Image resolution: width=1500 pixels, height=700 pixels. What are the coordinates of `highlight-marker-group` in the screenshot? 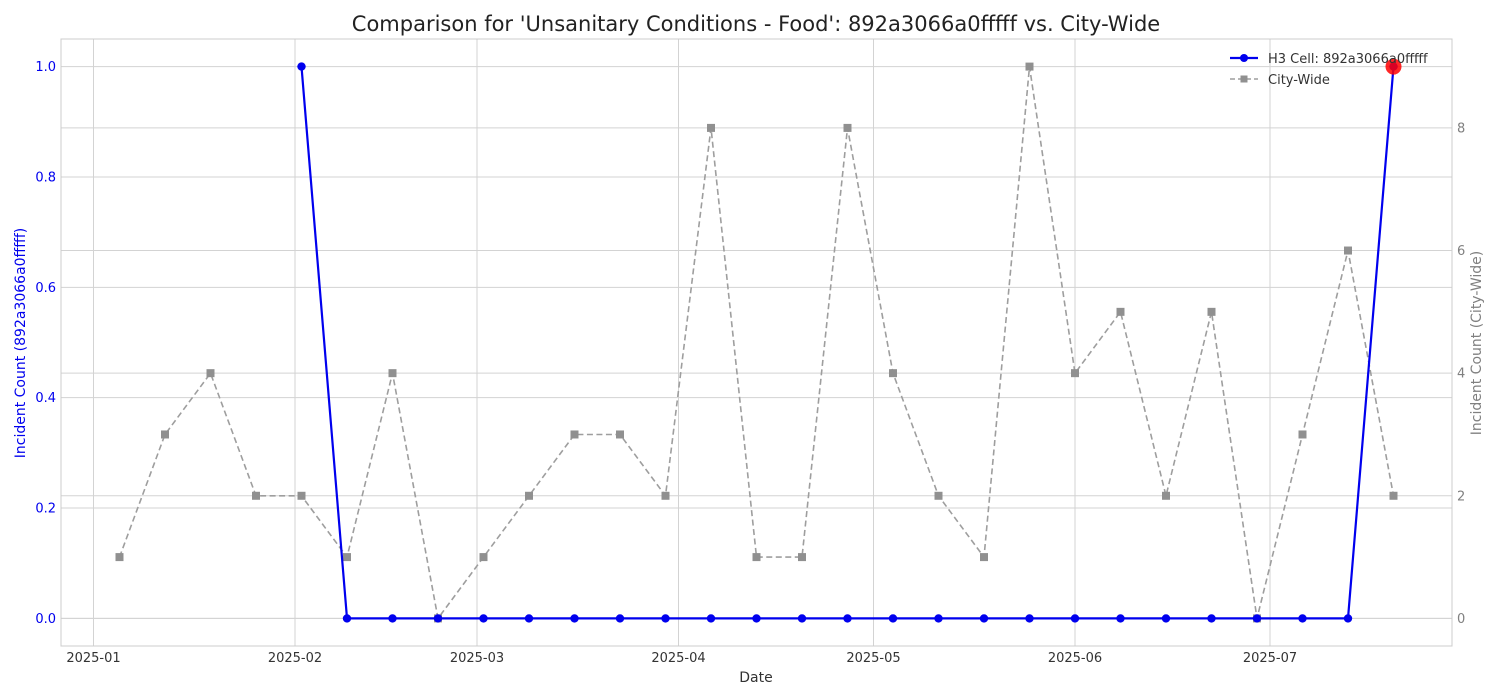 It's located at (1393, 66).